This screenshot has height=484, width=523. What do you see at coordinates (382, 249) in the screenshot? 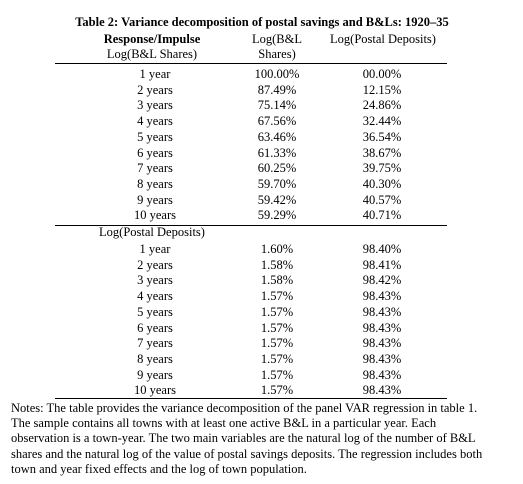
I see `cell: 98.40%` at bounding box center [382, 249].